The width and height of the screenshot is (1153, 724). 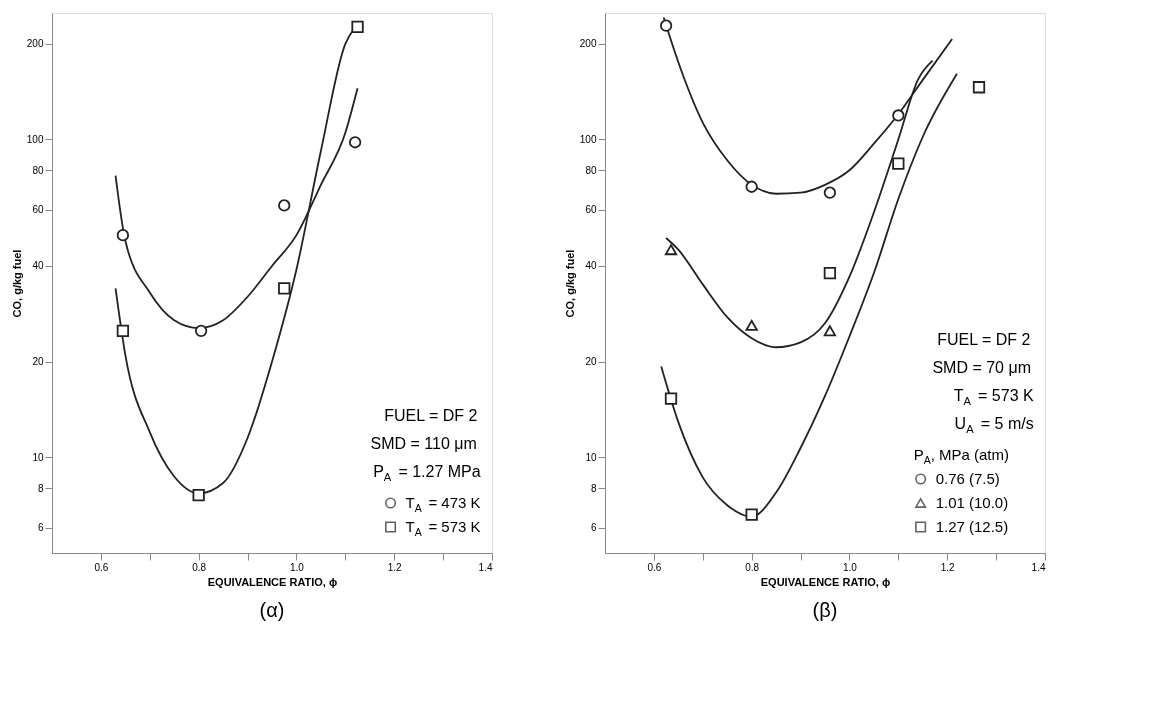 I want to click on legend-label: 1.27 (12.5), so click(x=972, y=526).